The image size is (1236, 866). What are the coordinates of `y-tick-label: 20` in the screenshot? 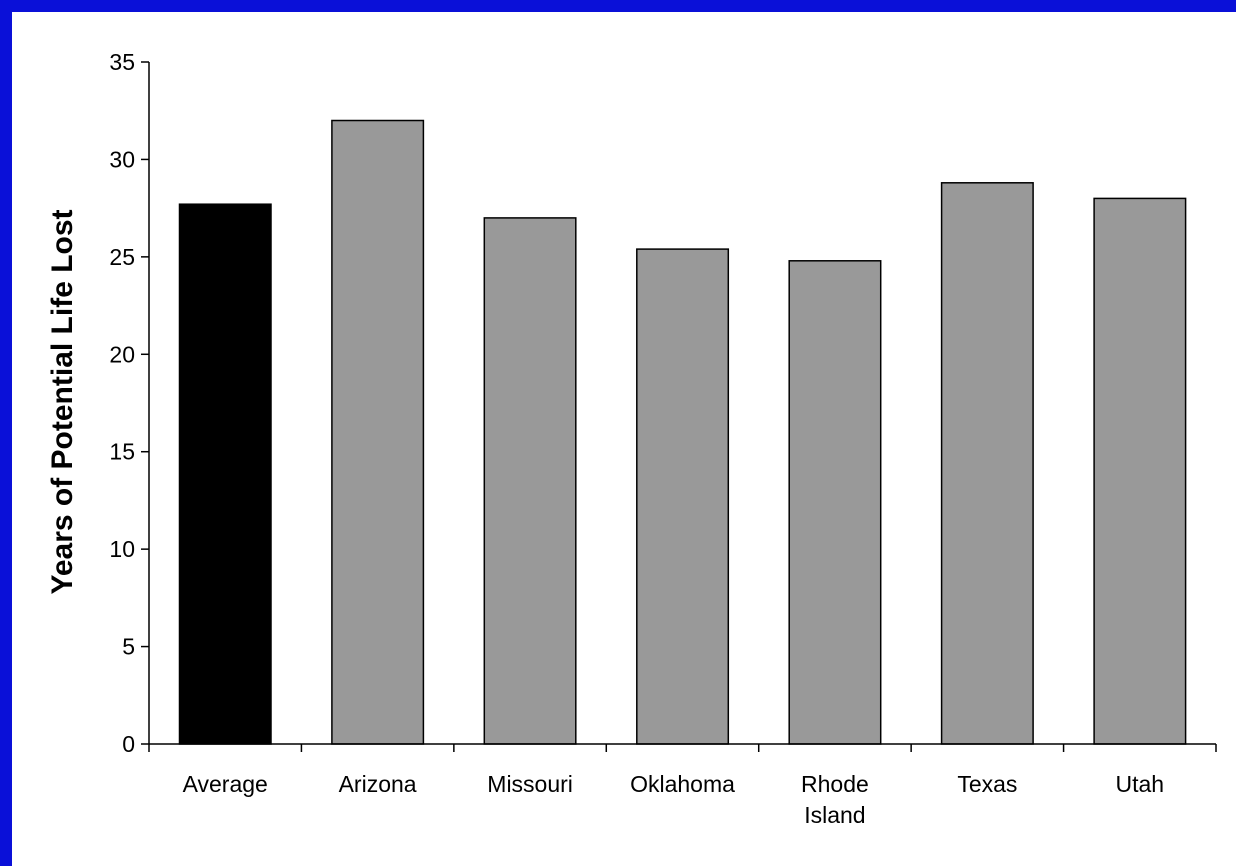 It's located at (122, 354).